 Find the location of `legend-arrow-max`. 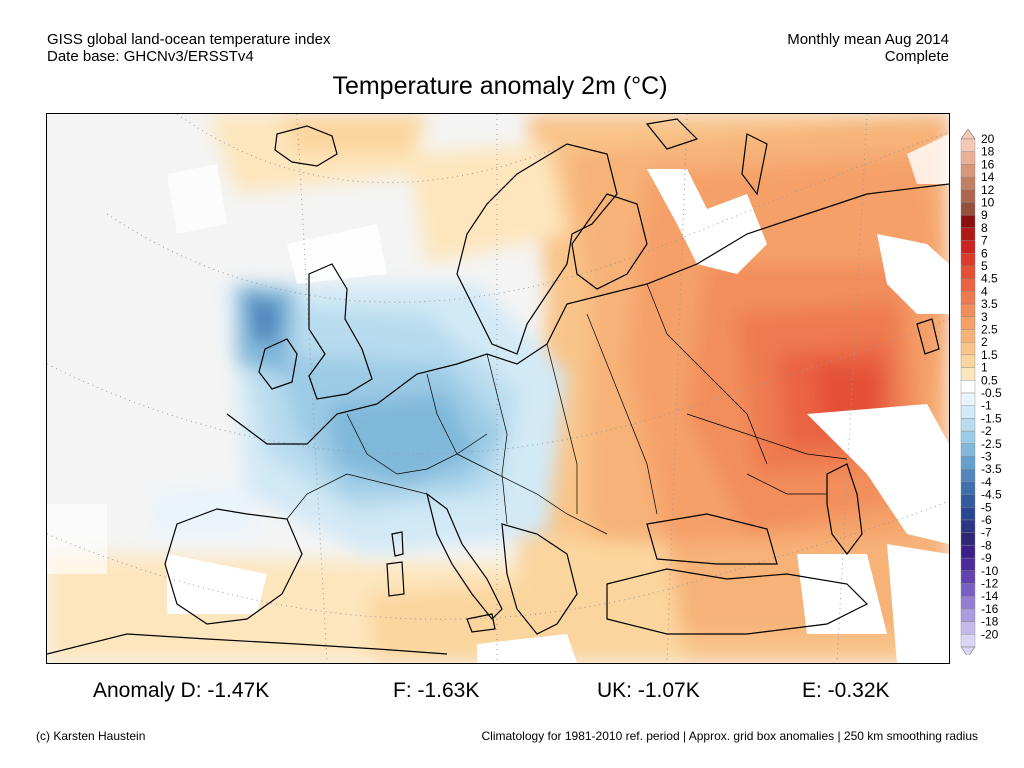

legend-arrow-max is located at coordinates (968, 134).